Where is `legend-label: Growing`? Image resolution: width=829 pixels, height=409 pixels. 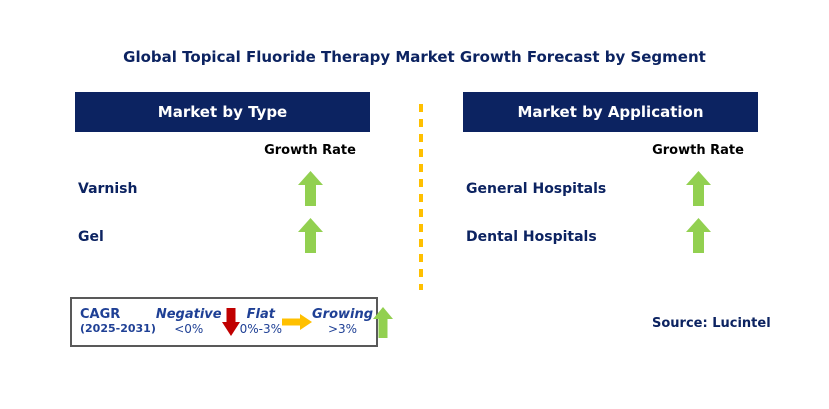 legend-label: Growing is located at coordinates (343, 315).